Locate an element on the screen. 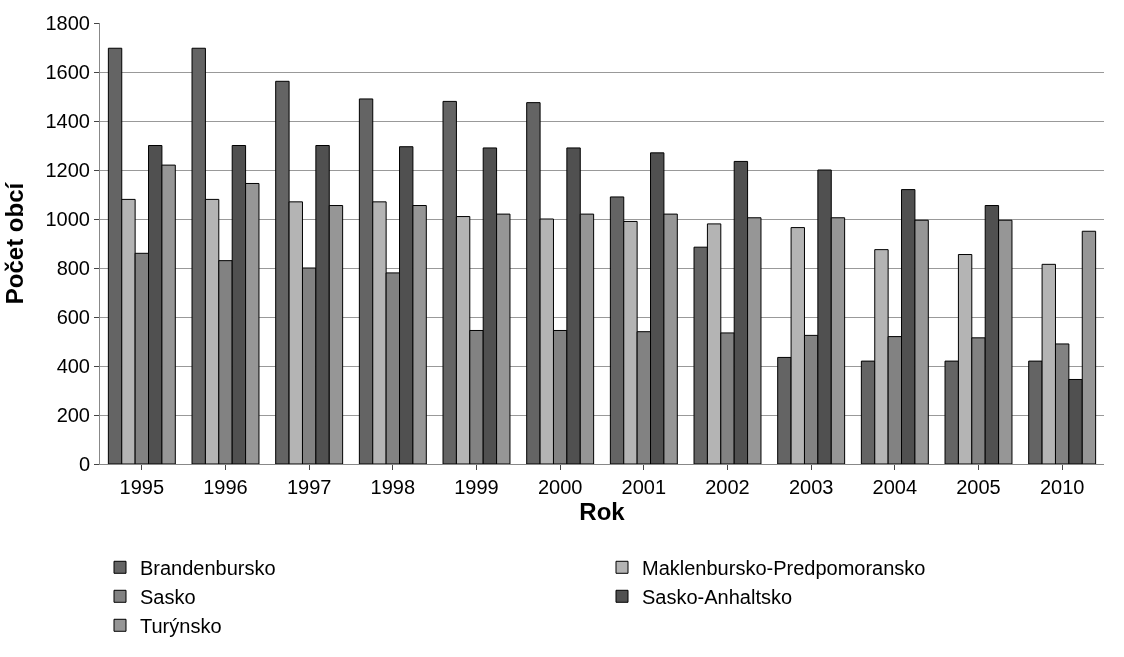  y-tick-label: 1800 is located at coordinates (67, 23).